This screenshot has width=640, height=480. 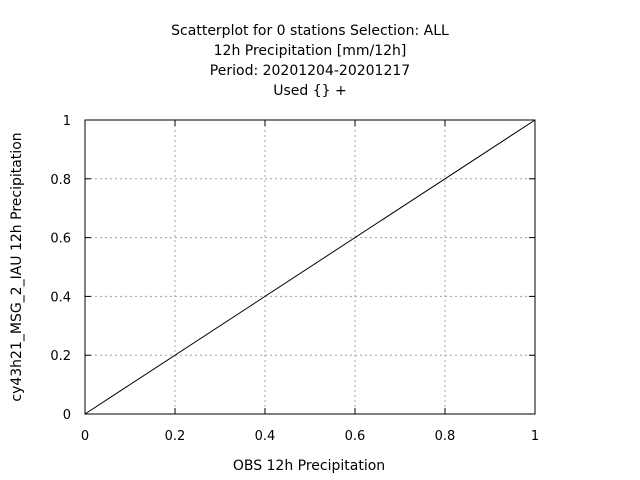 What do you see at coordinates (60, 297) in the screenshot?
I see `y-tick-label: 0.4` at bounding box center [60, 297].